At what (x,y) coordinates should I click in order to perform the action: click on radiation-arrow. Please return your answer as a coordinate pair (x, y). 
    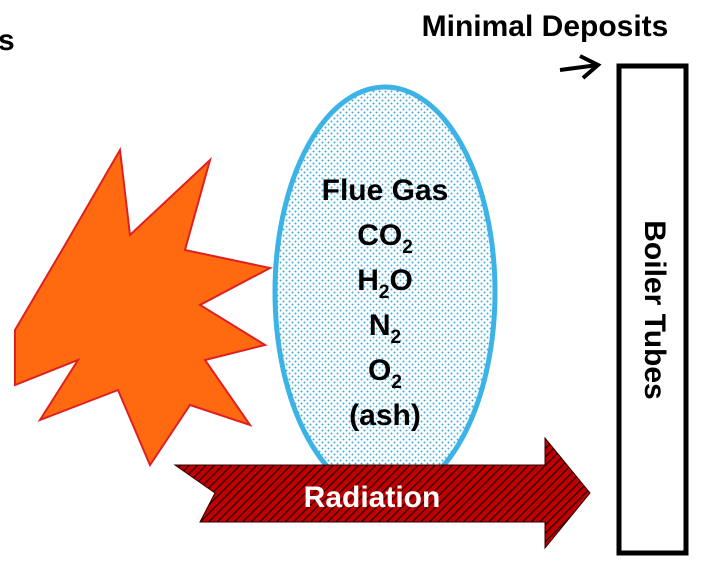
    Looking at the image, I should click on (382, 493).